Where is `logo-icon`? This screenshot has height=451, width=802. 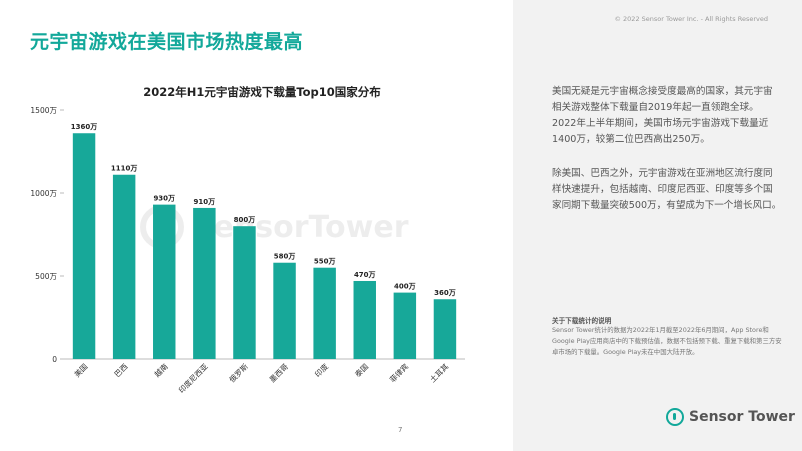
logo-icon is located at coordinates (675, 417).